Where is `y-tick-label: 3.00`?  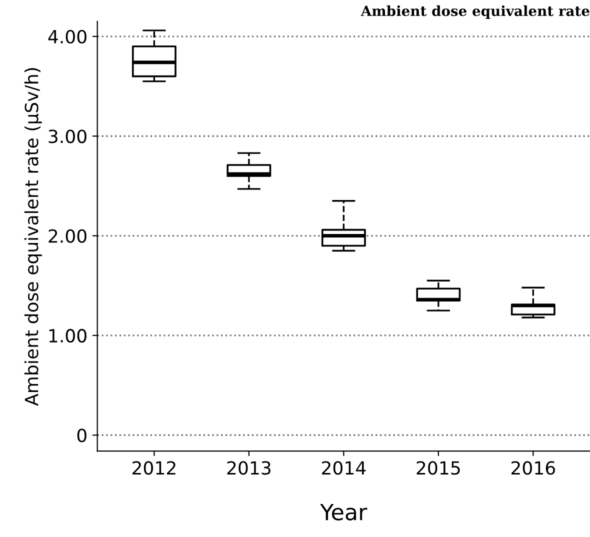
y-tick-label: 3.00 is located at coordinates (67, 137).